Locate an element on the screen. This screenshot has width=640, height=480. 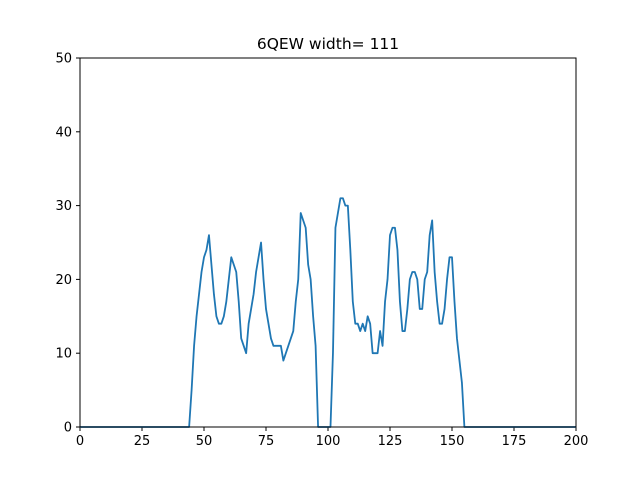
x-tick-label: 25 is located at coordinates (142, 441).